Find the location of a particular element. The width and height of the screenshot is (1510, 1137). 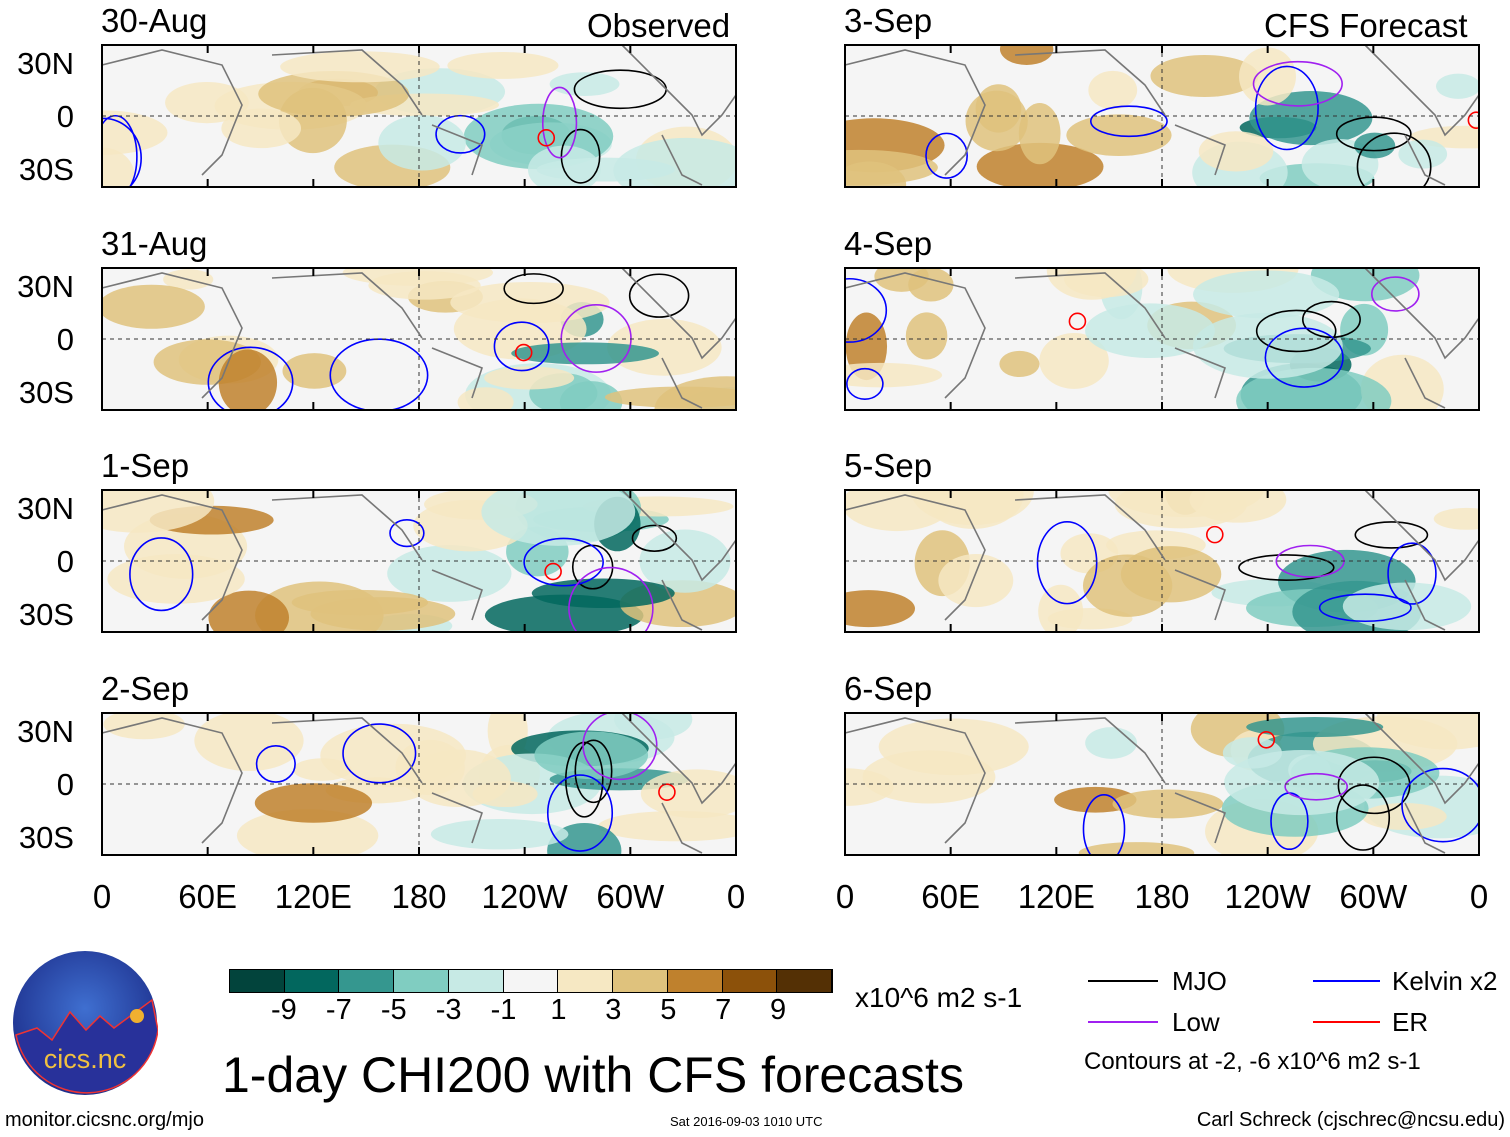

low-line-swatch is located at coordinates (1123, 1022).